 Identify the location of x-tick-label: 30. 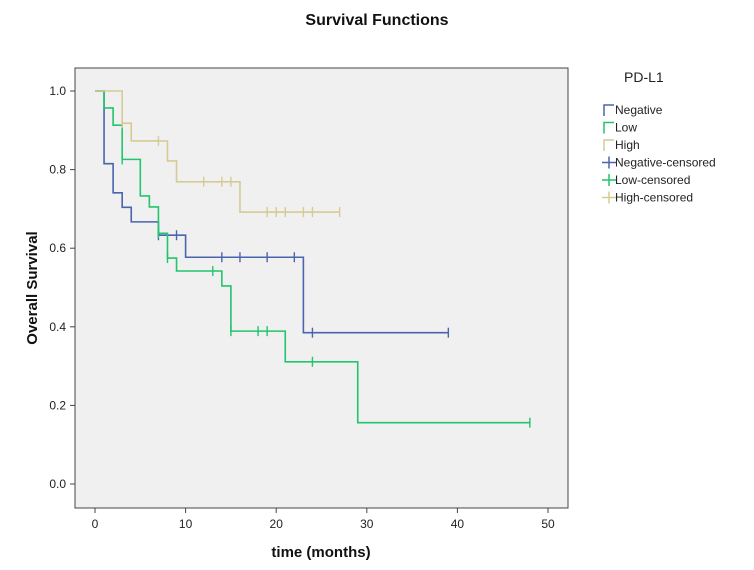
(367, 524).